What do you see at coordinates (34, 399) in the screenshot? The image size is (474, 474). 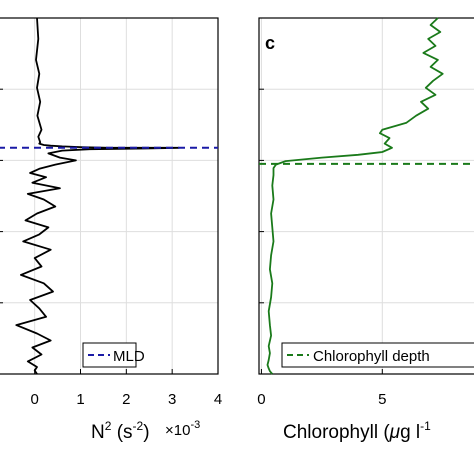 I see `left-x-tick-label: 0` at bounding box center [34, 399].